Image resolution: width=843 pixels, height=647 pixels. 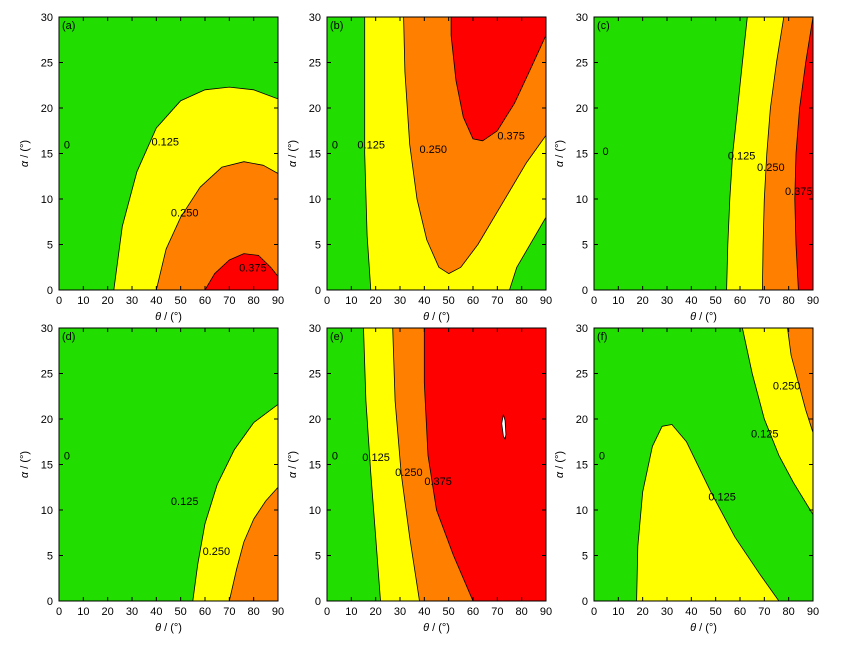 I want to click on panel-label: (d), so click(x=68, y=337).